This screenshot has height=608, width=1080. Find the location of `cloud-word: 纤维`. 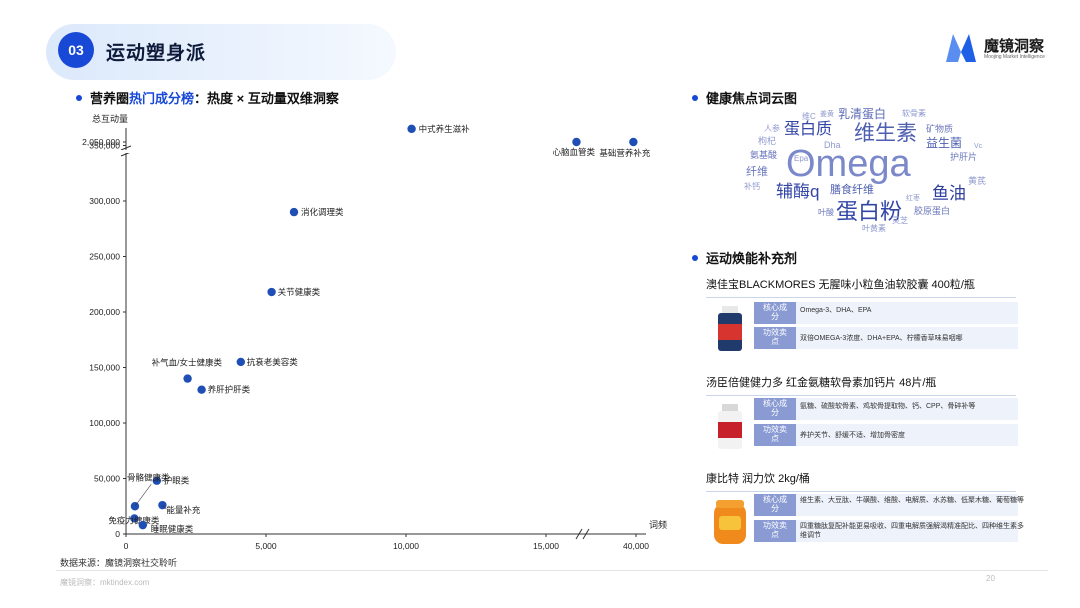

cloud-word: 纤维 is located at coordinates (757, 172).